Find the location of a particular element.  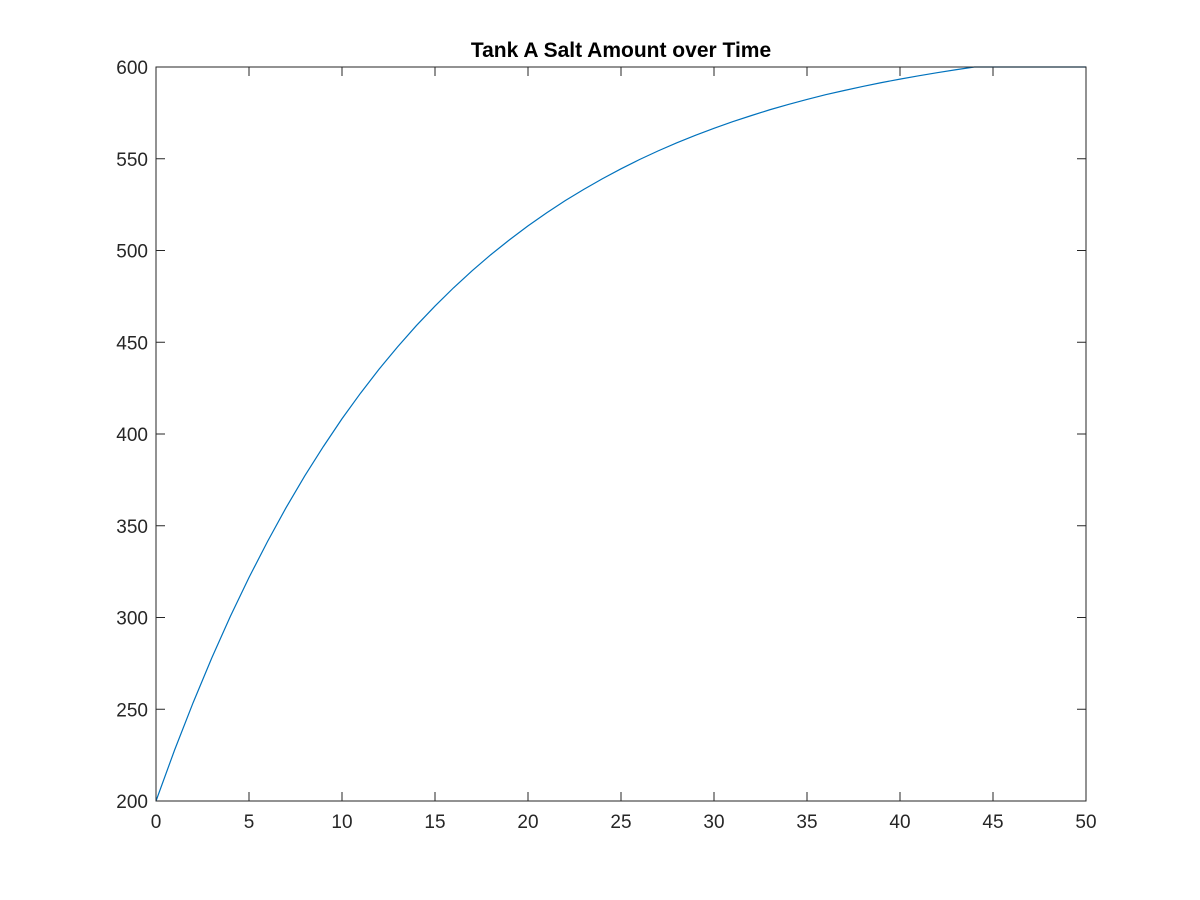

y-tick-label: 200 is located at coordinates (132, 802).